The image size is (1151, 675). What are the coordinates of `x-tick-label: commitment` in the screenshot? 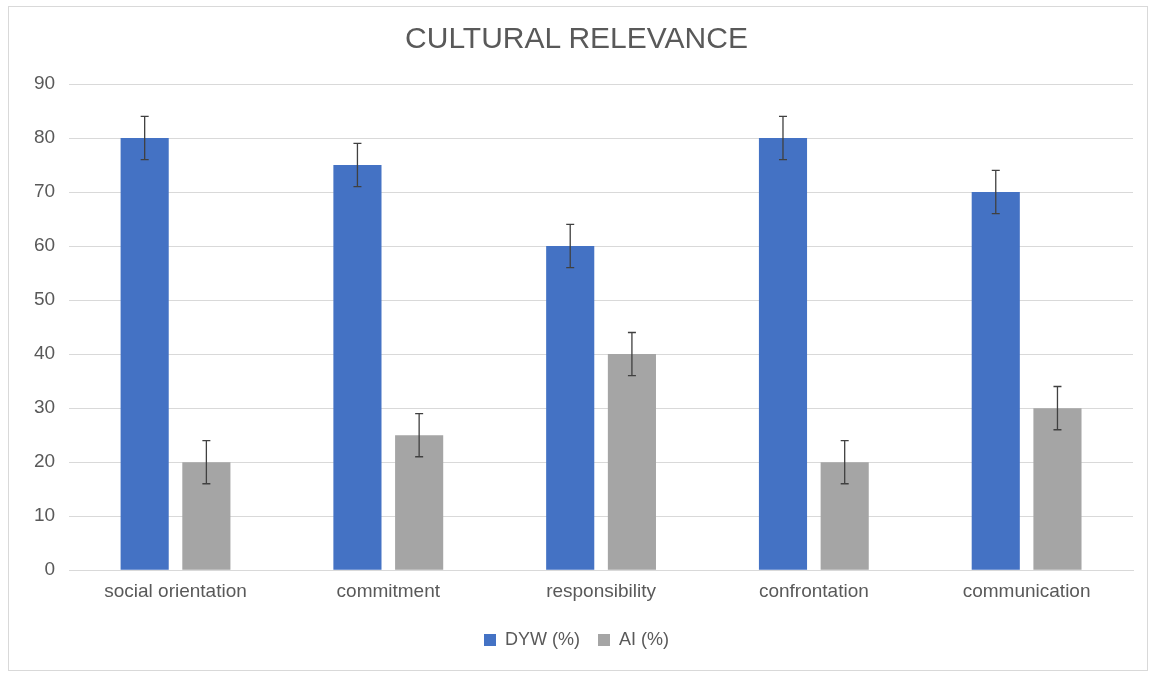 It's located at (388, 590).